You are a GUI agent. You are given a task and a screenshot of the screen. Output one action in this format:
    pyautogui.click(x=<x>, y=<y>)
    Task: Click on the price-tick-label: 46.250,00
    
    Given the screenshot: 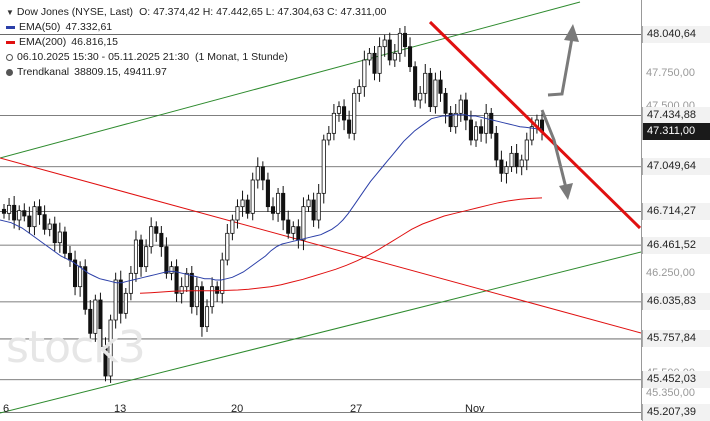 What is the action you would take?
    pyautogui.click(x=670, y=272)
    